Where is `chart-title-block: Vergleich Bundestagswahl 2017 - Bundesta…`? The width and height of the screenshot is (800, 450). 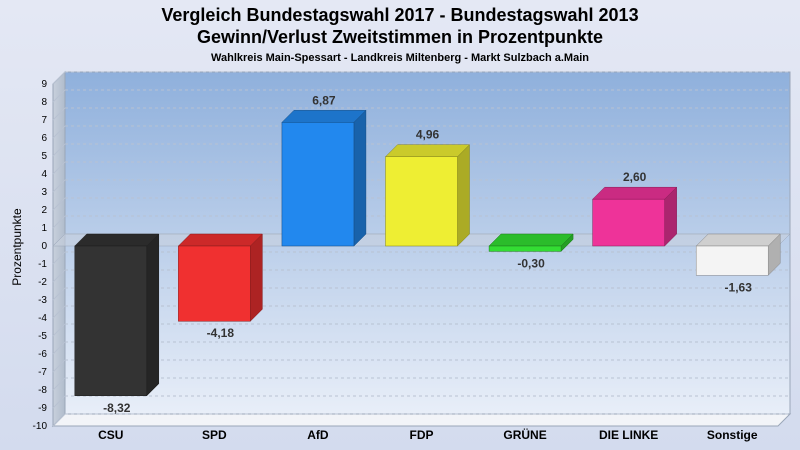
chart-title-block: Vergleich Bundestagswahl 2017 - Bundesta… is located at coordinates (400, 35).